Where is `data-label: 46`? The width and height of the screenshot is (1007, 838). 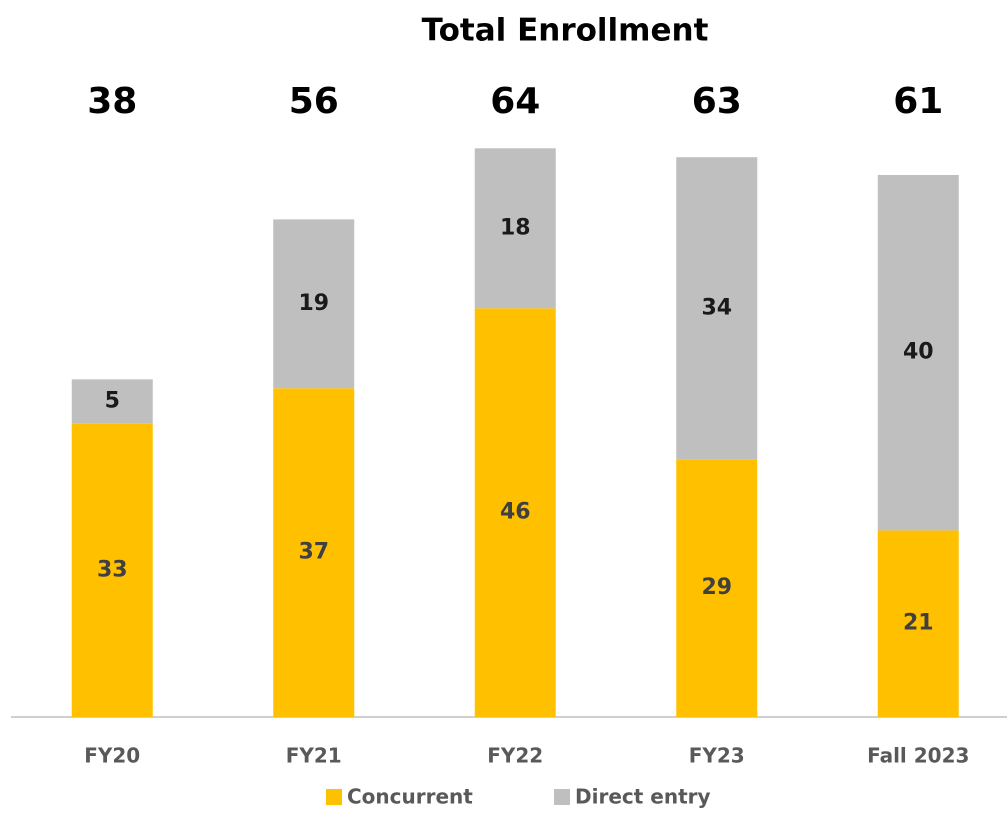 data-label: 46 is located at coordinates (515, 512).